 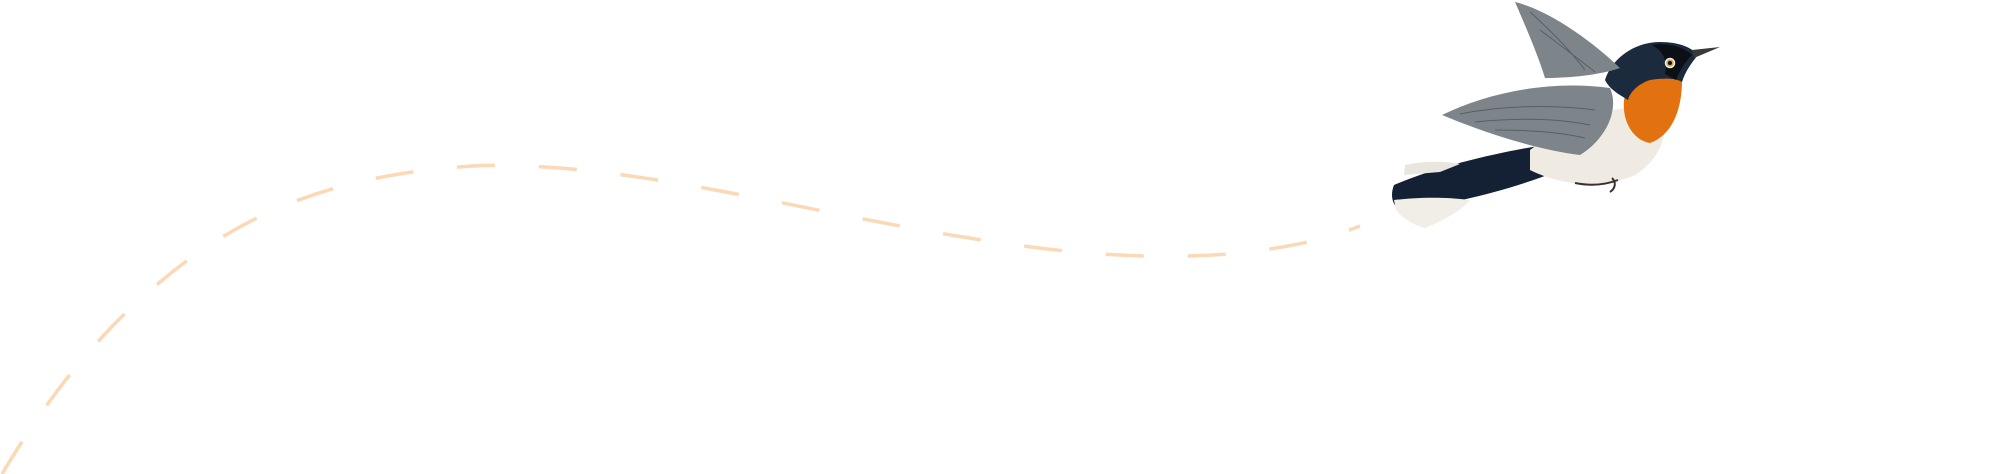 What do you see at coordinates (1473, 177) in the screenshot?
I see `bird-tail` at bounding box center [1473, 177].